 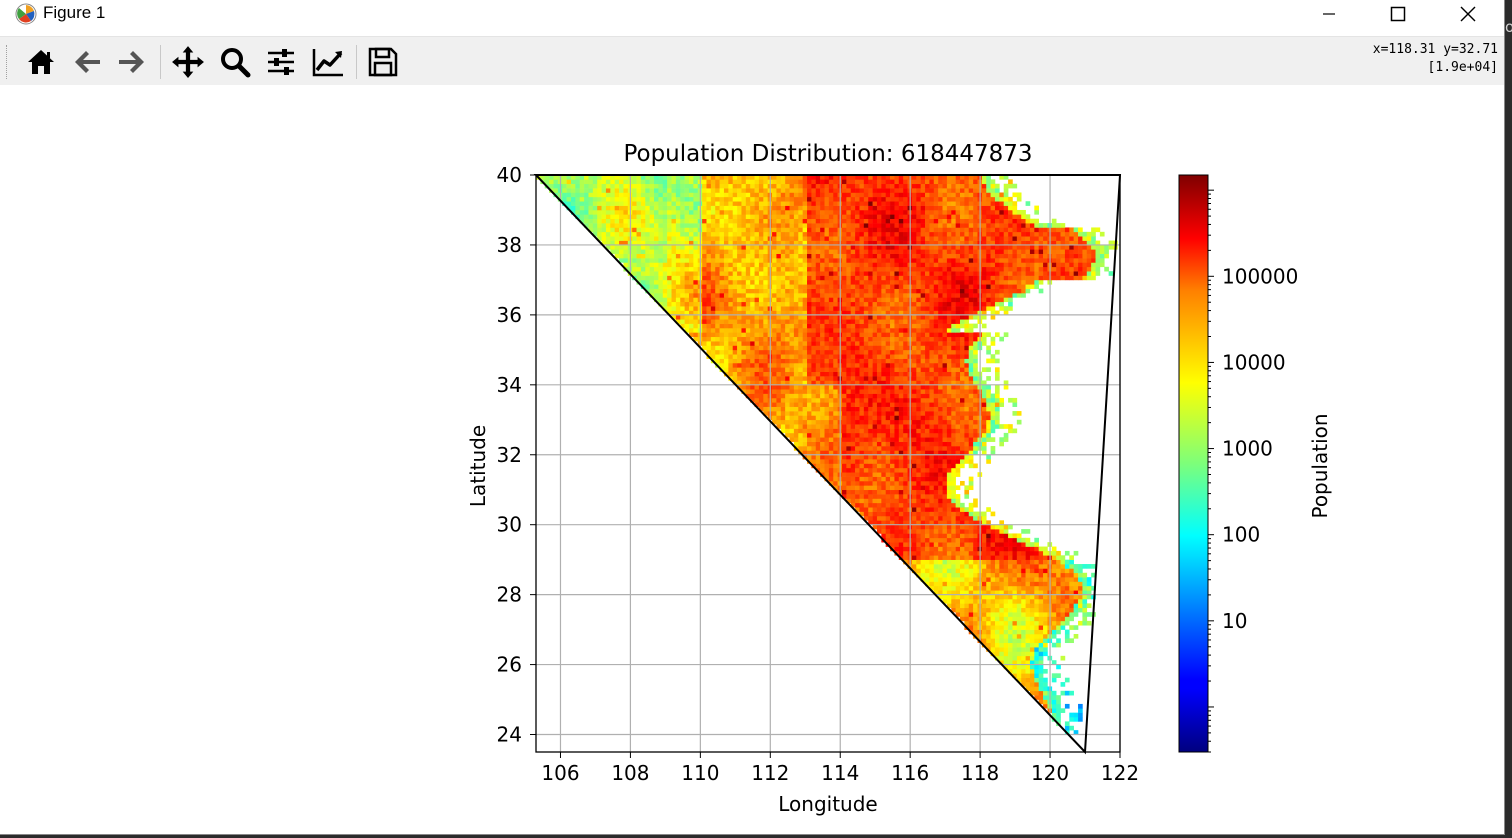 What do you see at coordinates (328, 62) in the screenshot?
I see `edit-axis-button` at bounding box center [328, 62].